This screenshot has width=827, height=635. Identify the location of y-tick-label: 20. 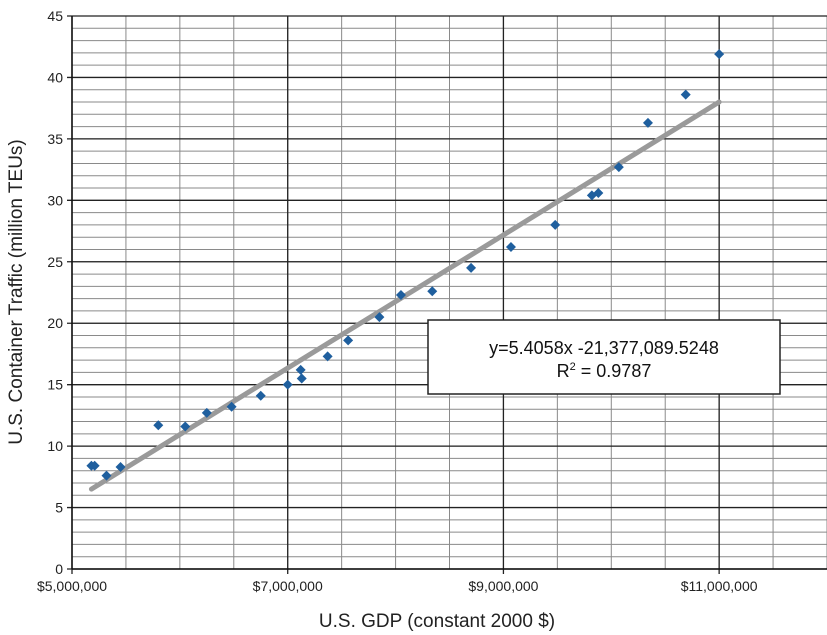
(55, 323).